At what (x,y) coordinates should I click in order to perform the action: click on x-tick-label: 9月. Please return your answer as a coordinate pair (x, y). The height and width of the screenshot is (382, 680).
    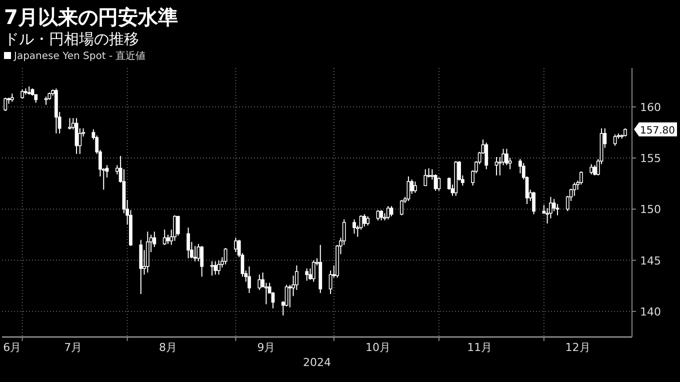
    Looking at the image, I should click on (266, 347).